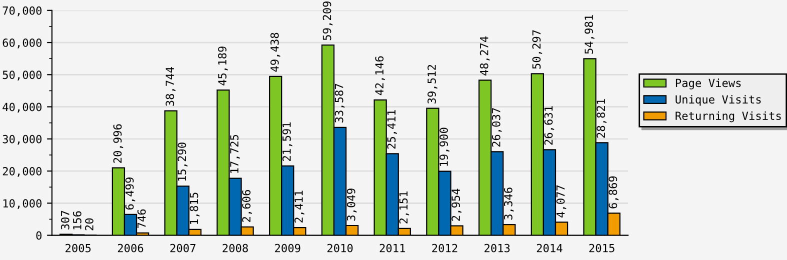 Image resolution: width=787 pixels, height=260 pixels. Describe the element at coordinates (247, 206) in the screenshot. I see `data-label: 2,606` at that location.